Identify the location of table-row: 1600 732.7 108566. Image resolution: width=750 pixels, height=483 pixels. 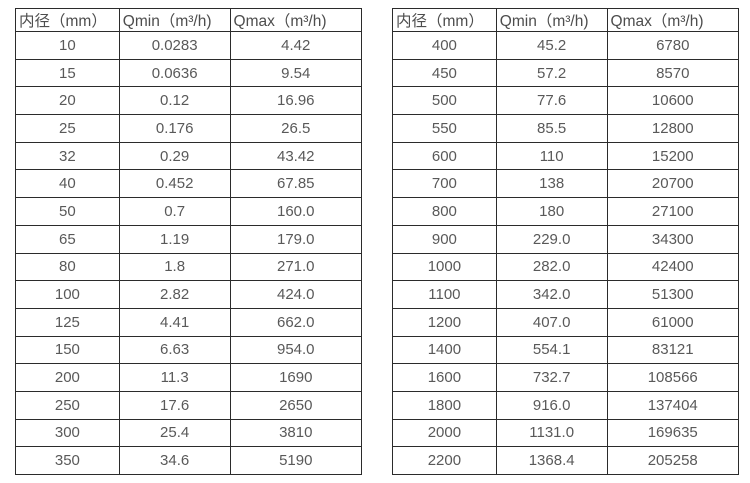
(566, 377).